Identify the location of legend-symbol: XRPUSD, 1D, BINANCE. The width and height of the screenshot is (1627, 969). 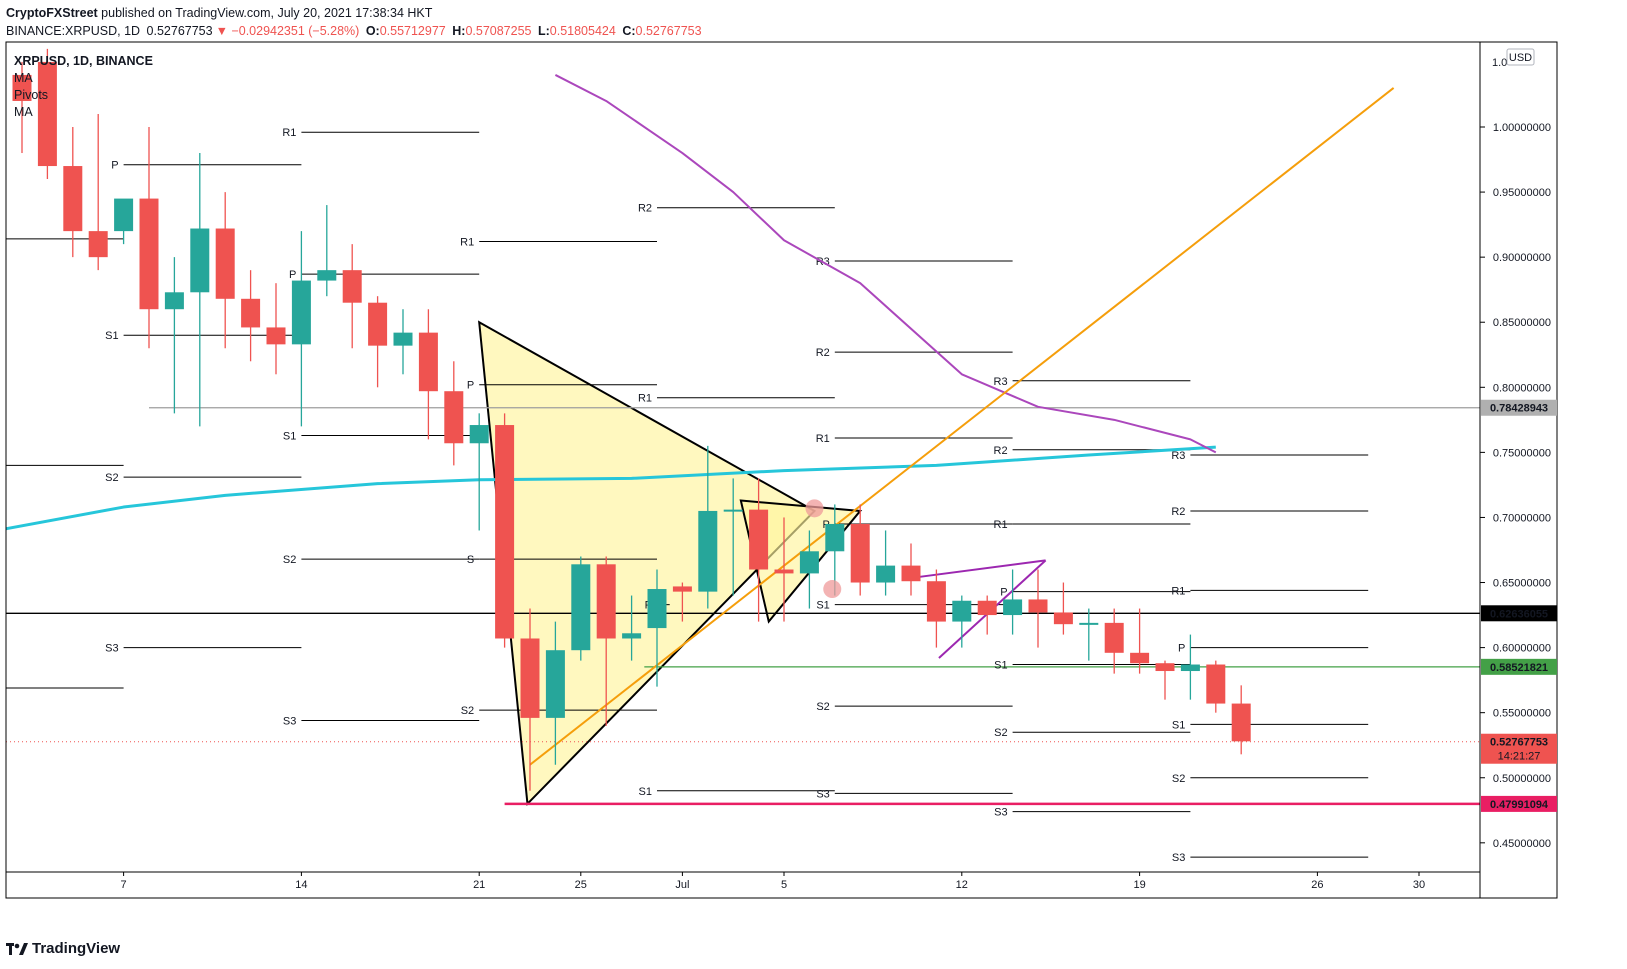
(83, 61).